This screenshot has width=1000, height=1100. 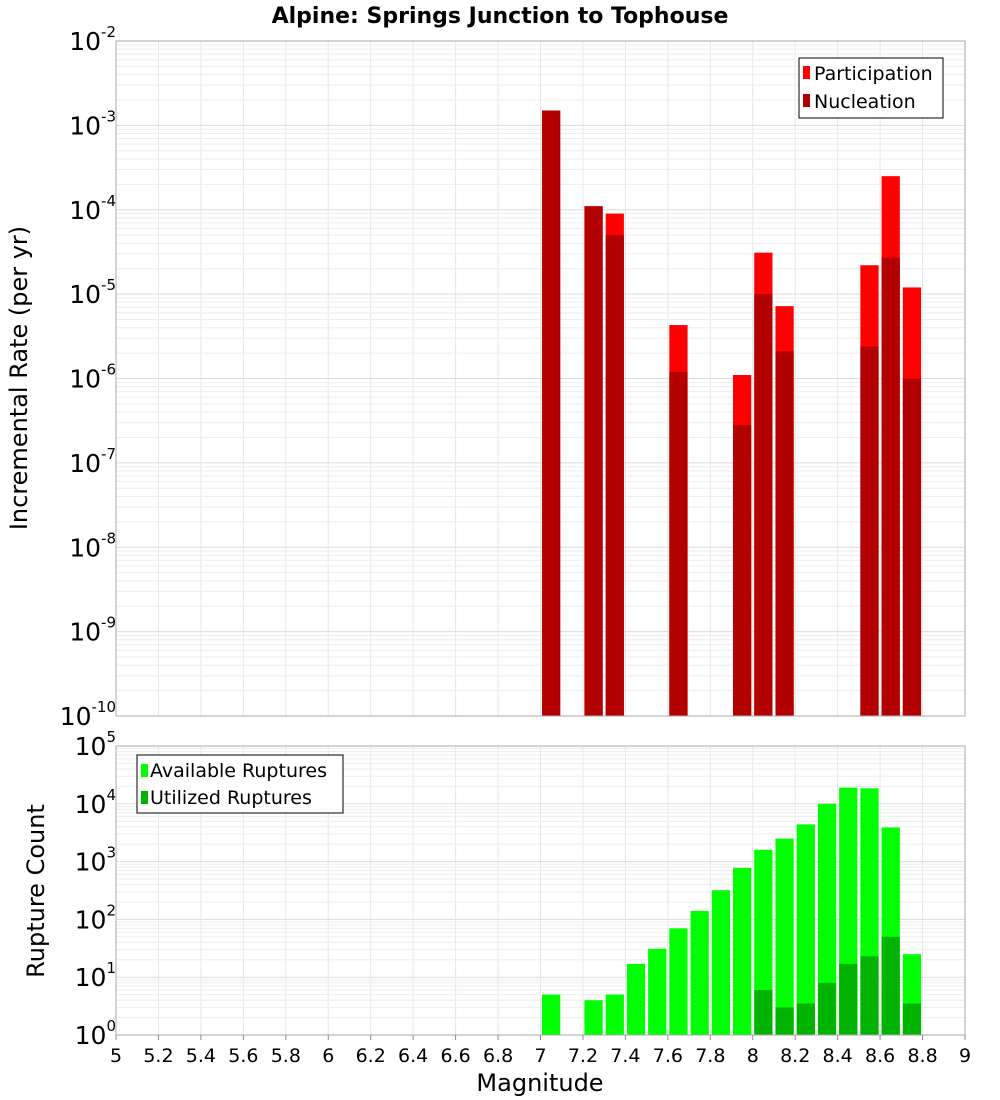 I want to click on y-tick-label: 10⁻², so click(x=92, y=39).